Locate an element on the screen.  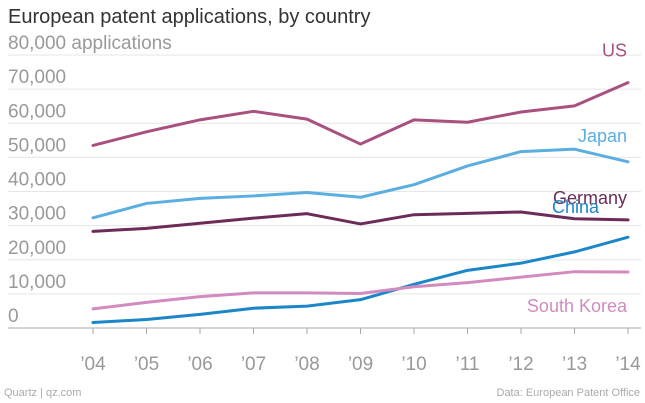
series-label-us: US is located at coordinates (614, 51).